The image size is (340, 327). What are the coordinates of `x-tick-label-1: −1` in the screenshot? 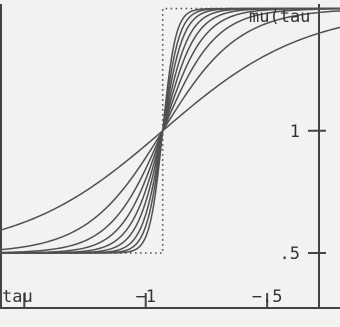 It's located at (145, 297).